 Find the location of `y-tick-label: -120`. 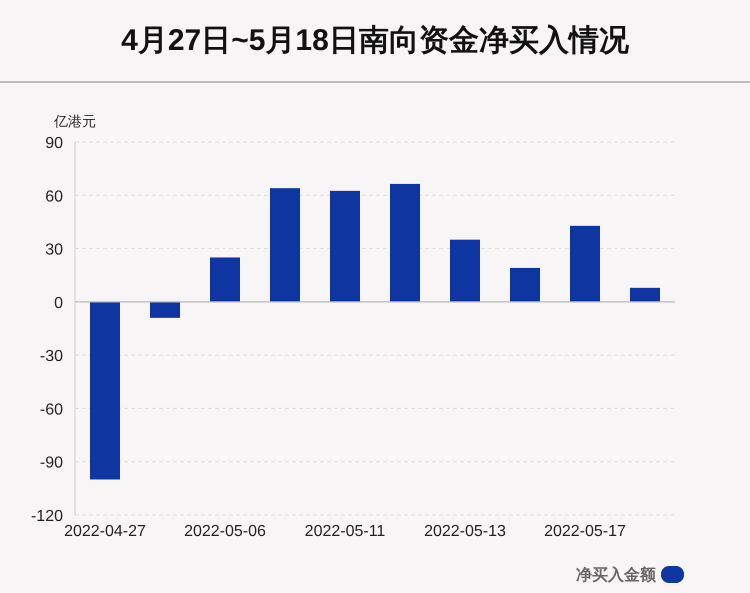

y-tick-label: -120 is located at coordinates (47, 516).